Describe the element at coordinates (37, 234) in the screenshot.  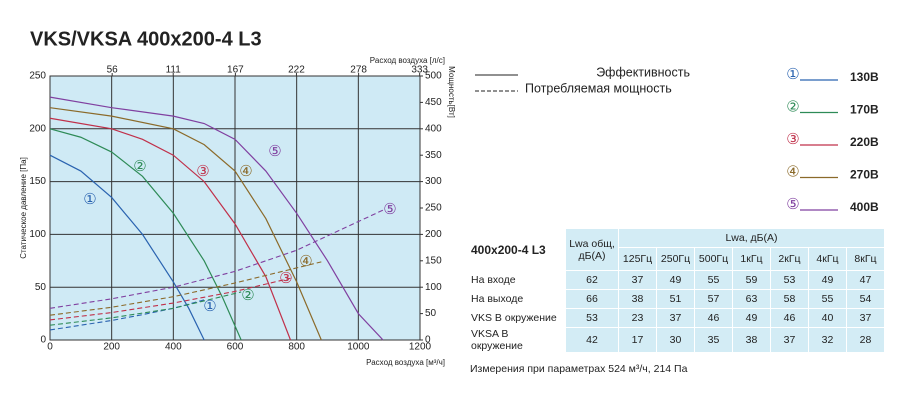
I see `y-tick-label: 100` at that location.